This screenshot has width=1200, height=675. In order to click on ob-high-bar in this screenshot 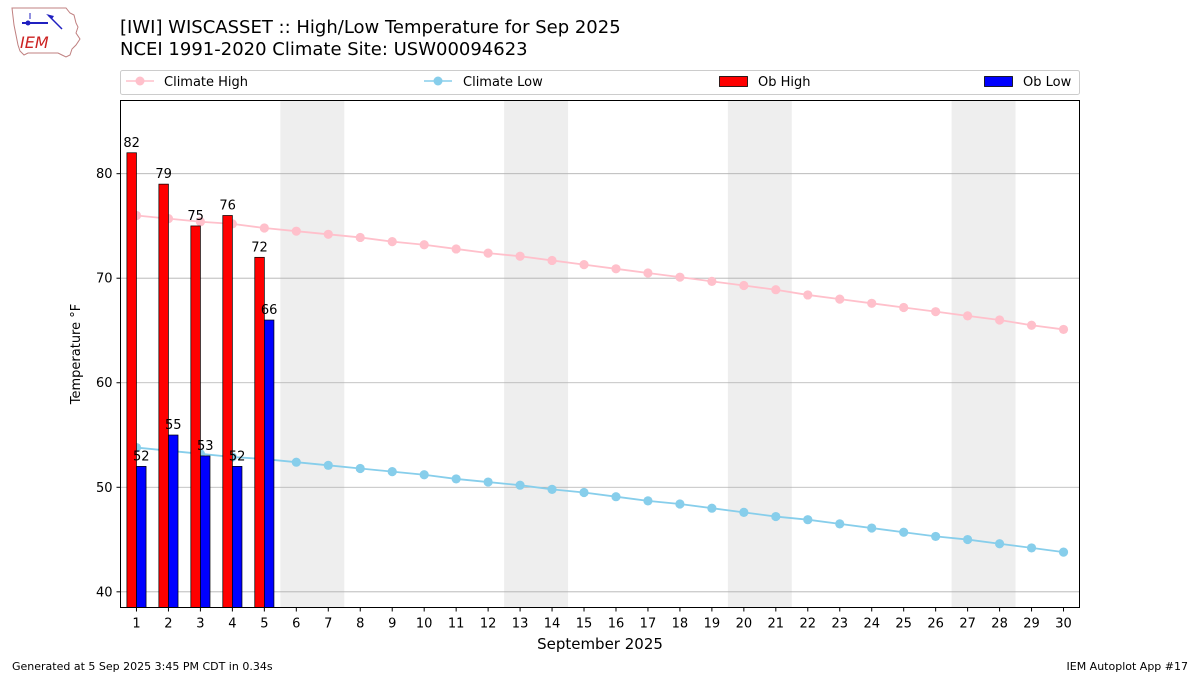, I will do `click(195, 416)`.